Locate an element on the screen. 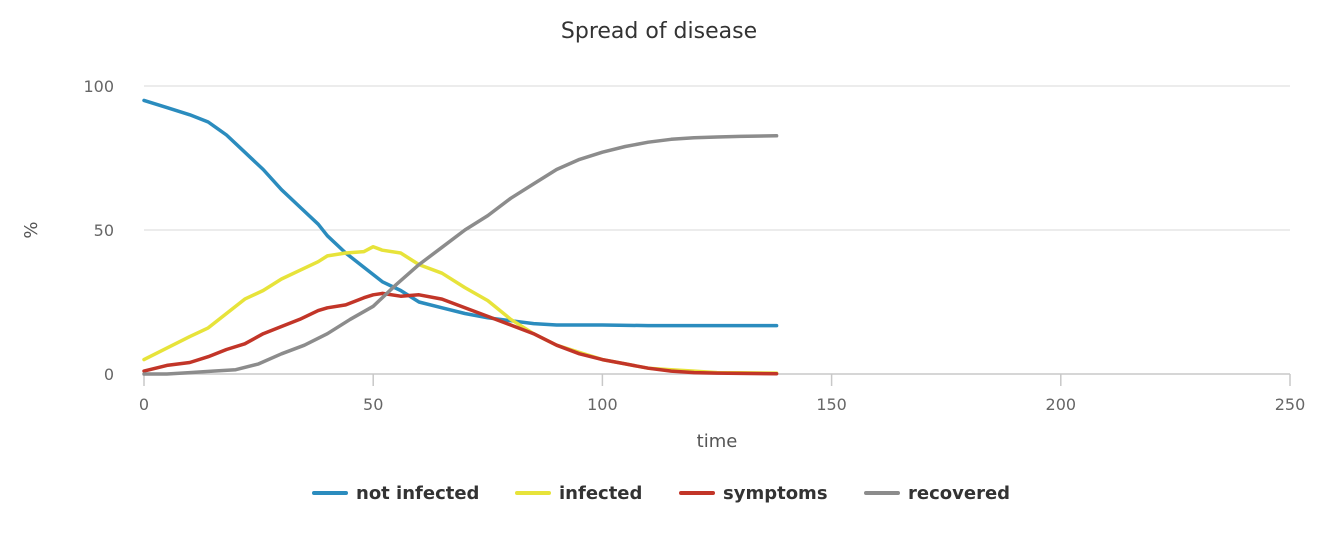 Image resolution: width=1320 pixels, height=540 pixels. series-line-infected is located at coordinates (460, 309).